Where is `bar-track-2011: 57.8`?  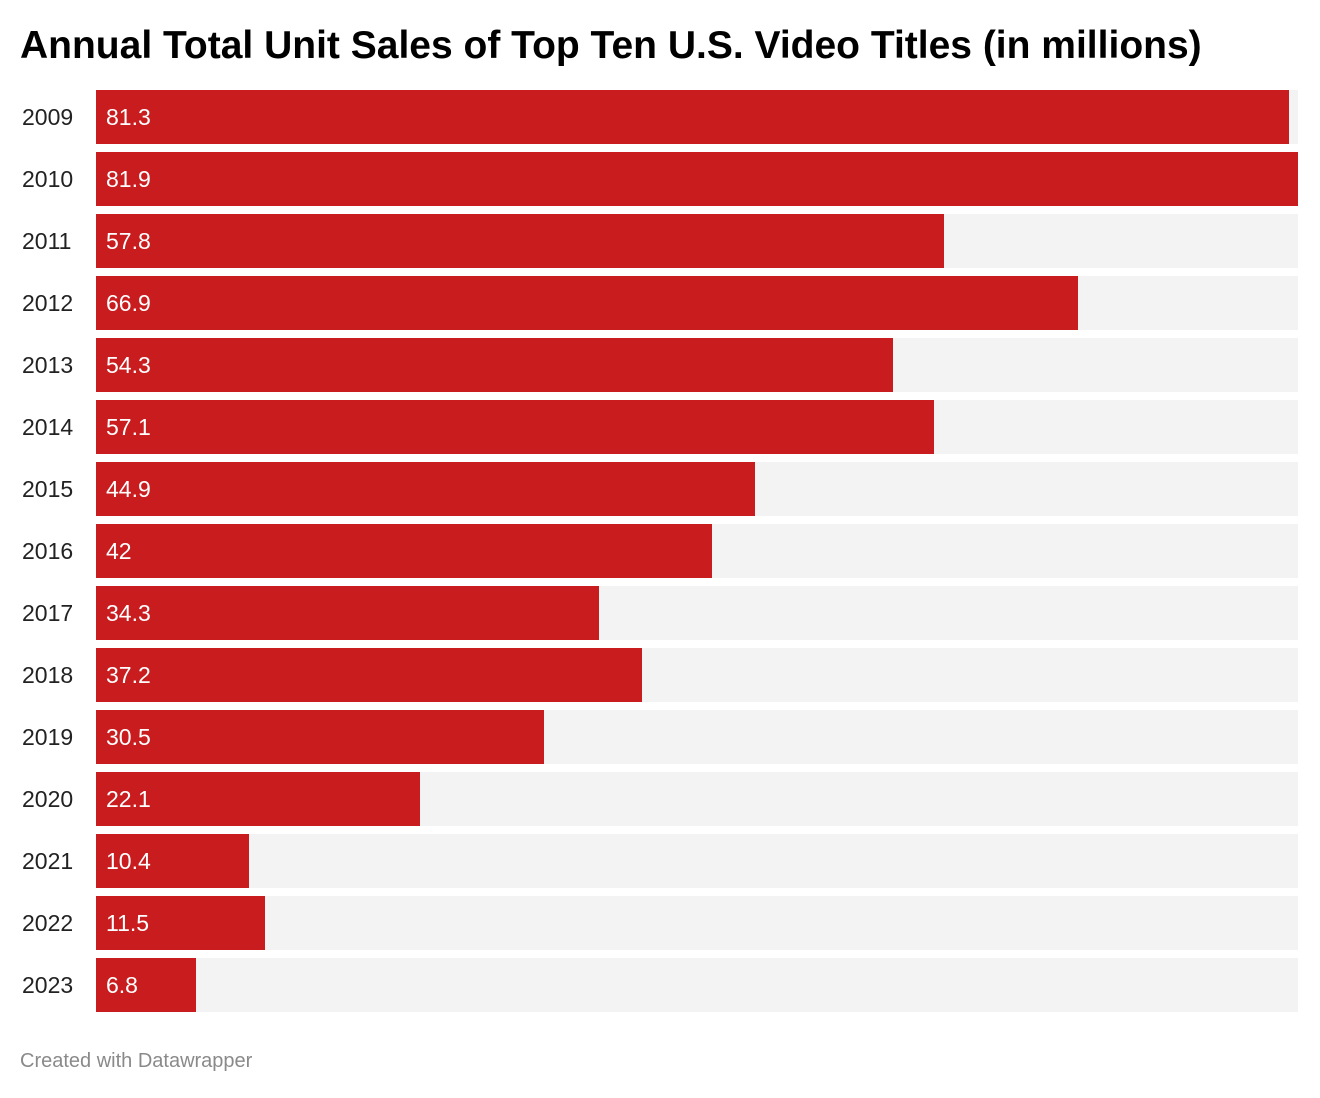 bar-track-2011: 57.8 is located at coordinates (697, 241).